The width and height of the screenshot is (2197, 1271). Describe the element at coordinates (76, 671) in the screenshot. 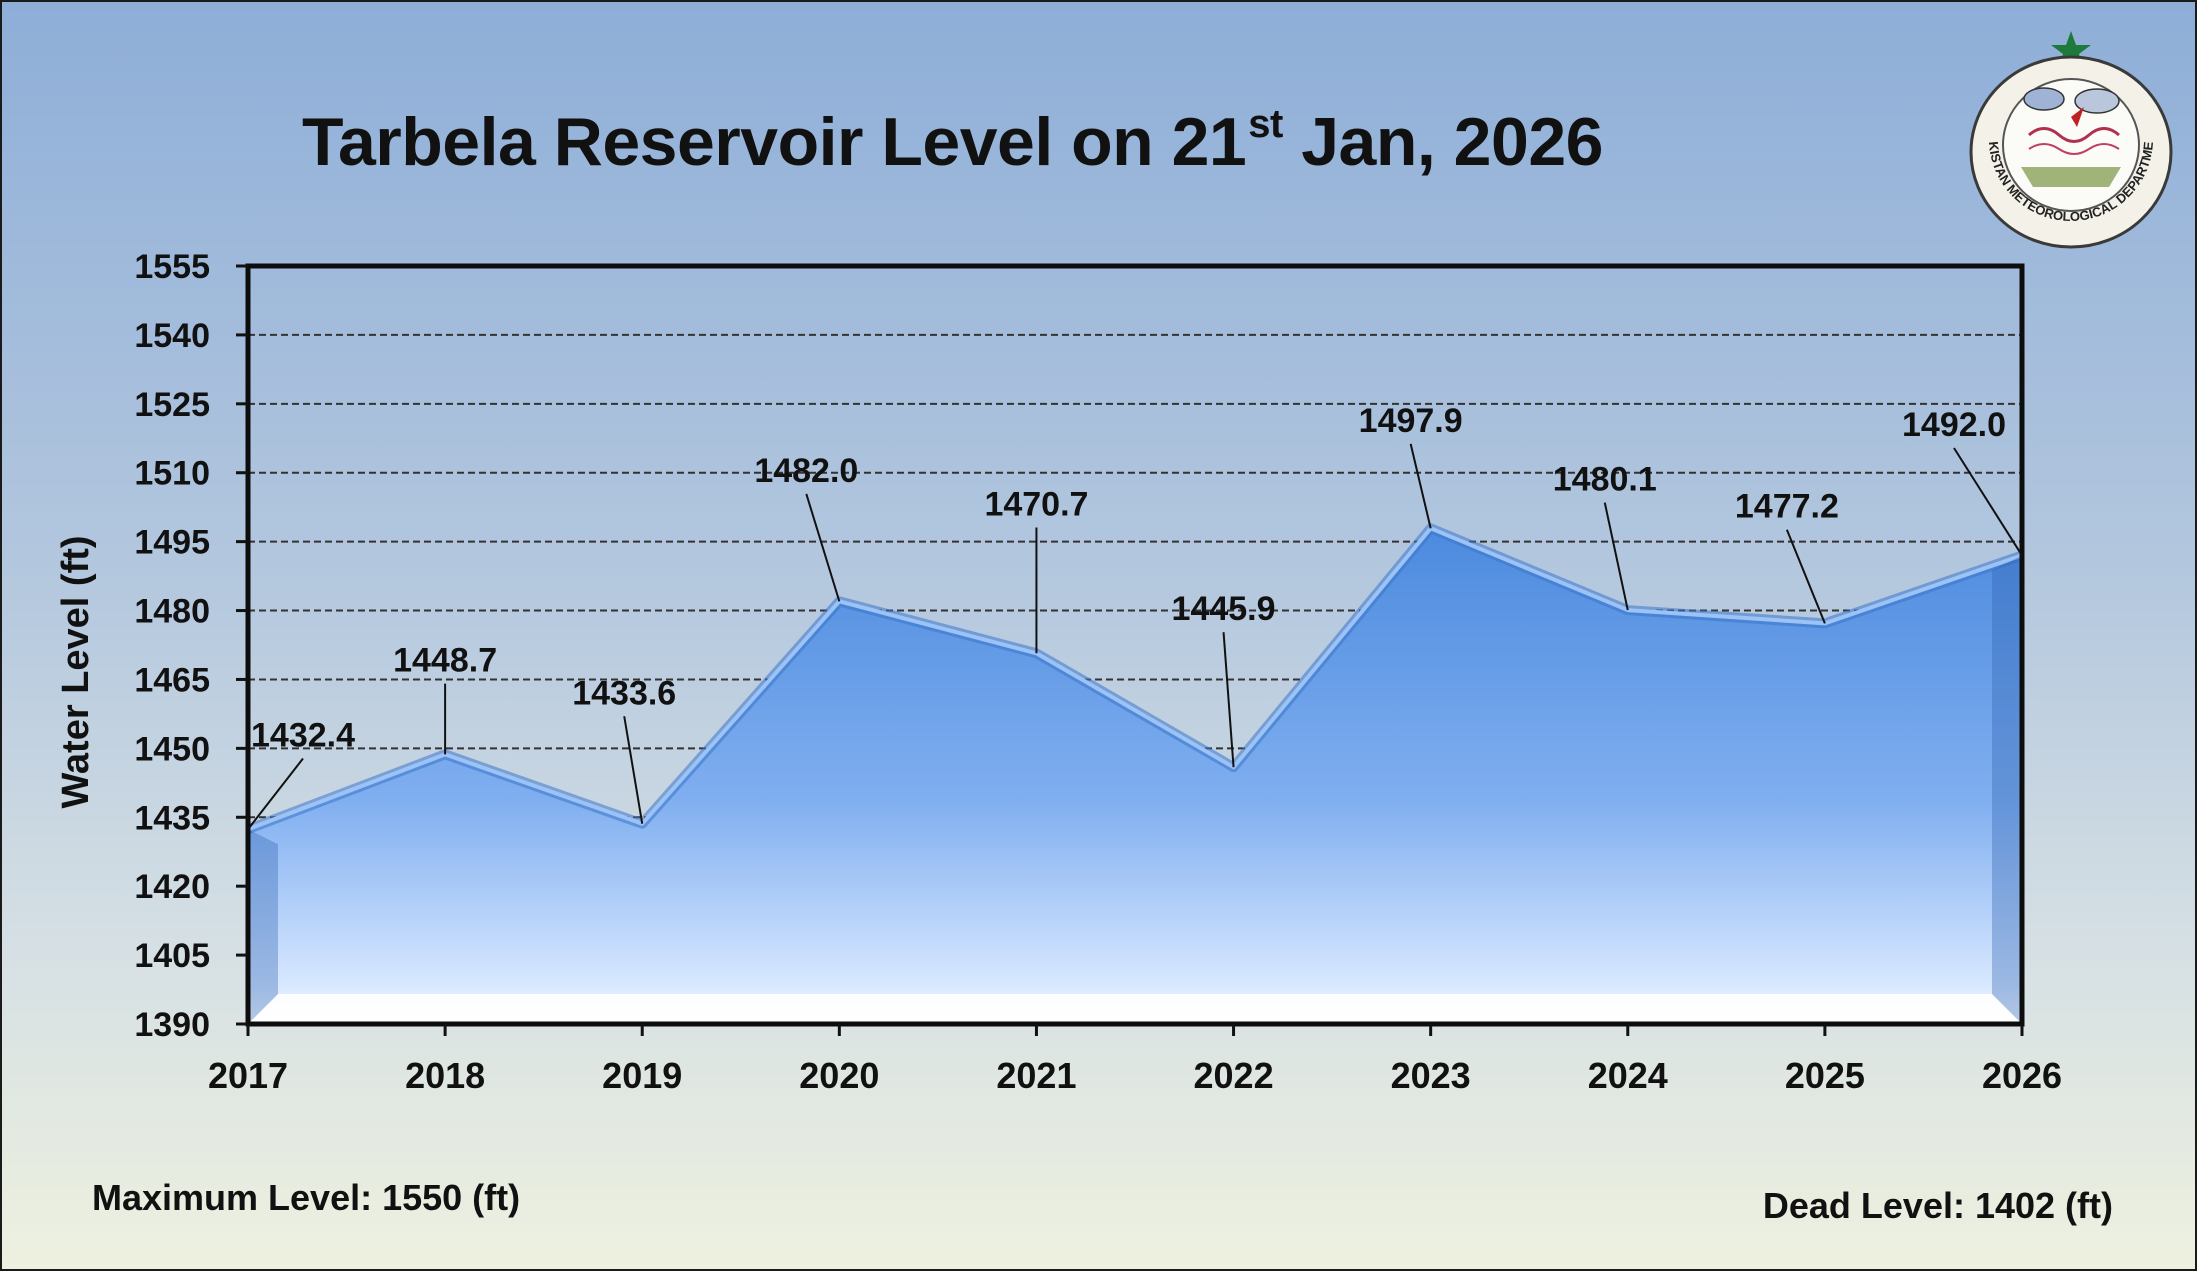

I see `y-axis-label: Water Level (ft)` at that location.